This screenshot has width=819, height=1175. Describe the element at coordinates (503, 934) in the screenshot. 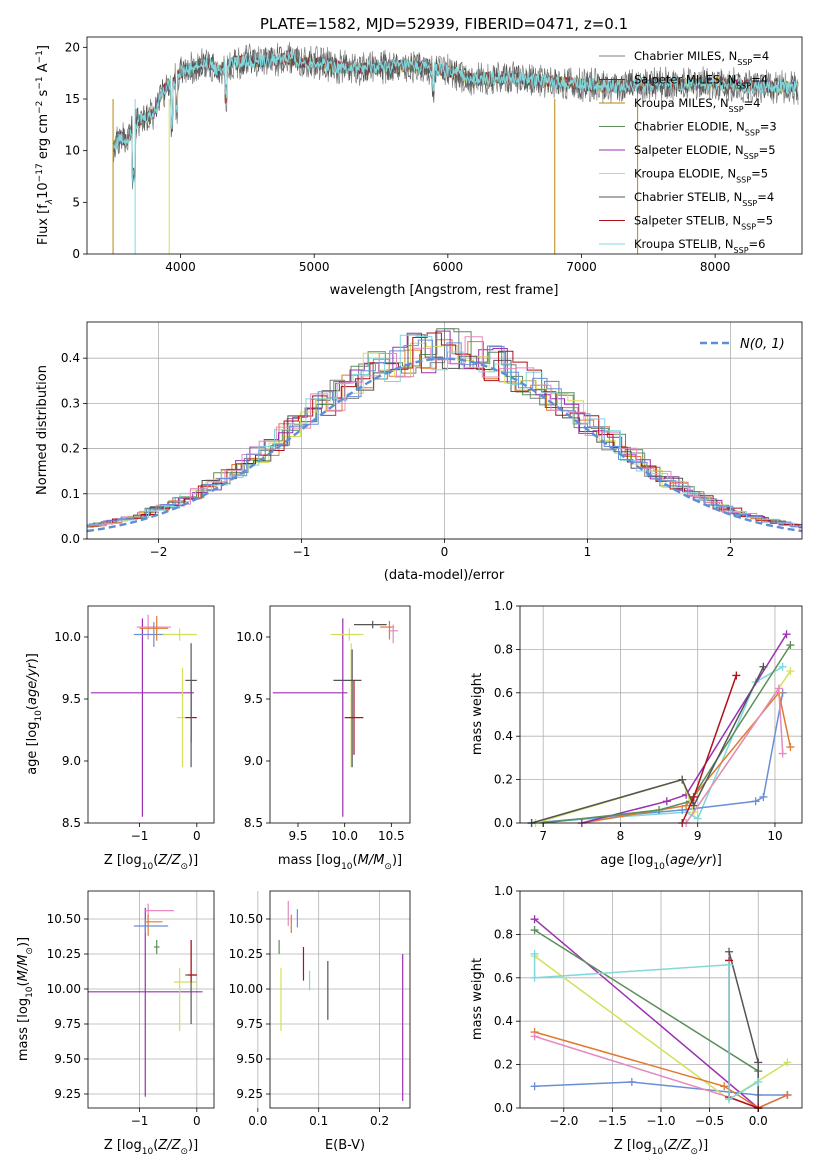

I see `y-tick-label: 0.8` at that location.